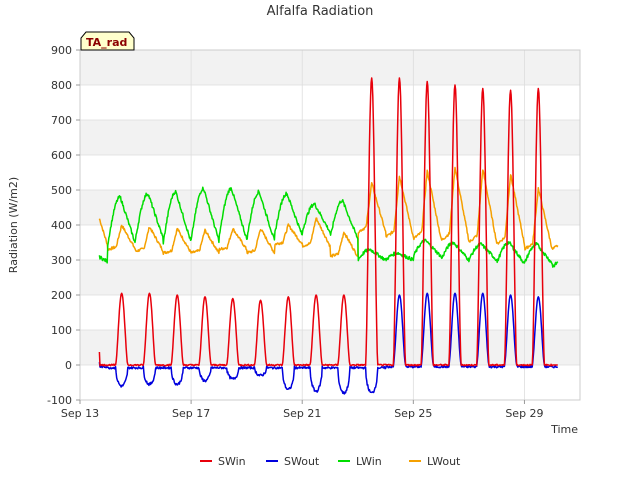  Describe the element at coordinates (369, 461) in the screenshot. I see `legend-label: LWin` at that location.